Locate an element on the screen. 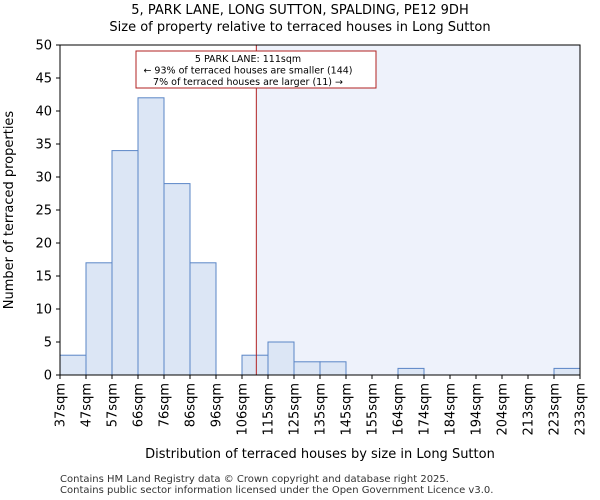 This screenshot has height=500, width=600. x-tick-label: 184sqm is located at coordinates (451, 409).